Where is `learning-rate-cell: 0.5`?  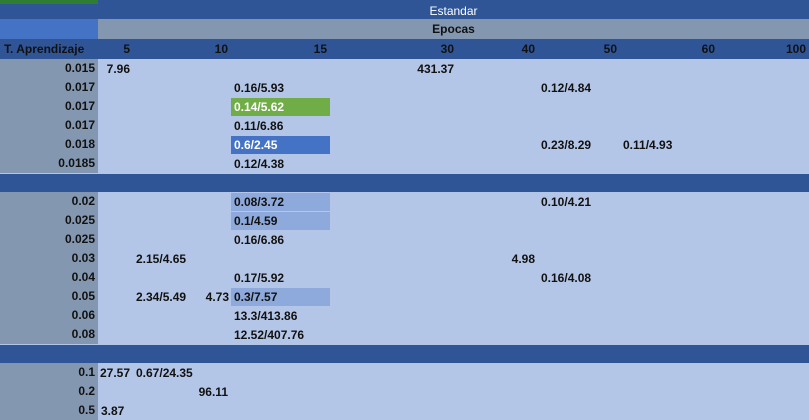
learning-rate-cell: 0.5 is located at coordinates (49, 410).